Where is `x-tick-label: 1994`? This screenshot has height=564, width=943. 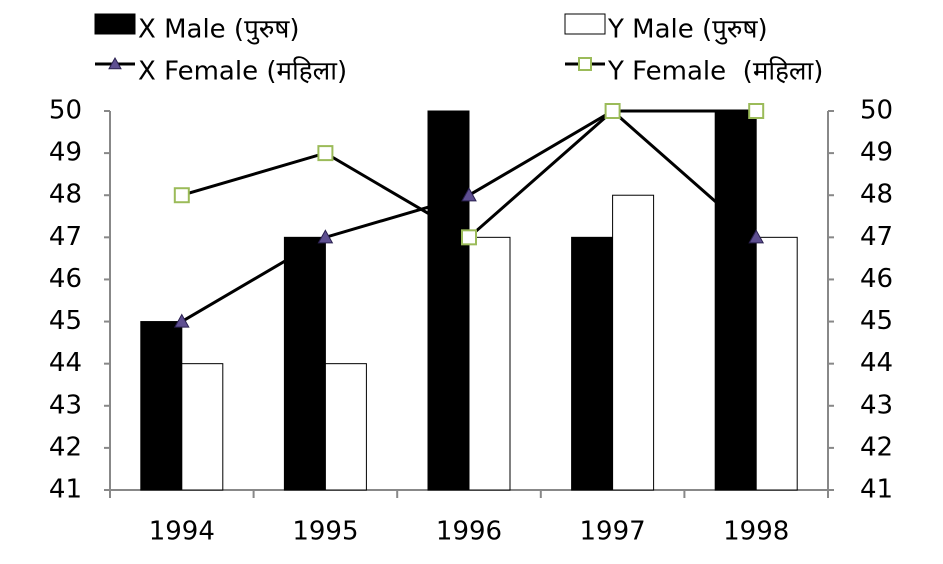
x-tick-label: 1994 is located at coordinates (182, 532).